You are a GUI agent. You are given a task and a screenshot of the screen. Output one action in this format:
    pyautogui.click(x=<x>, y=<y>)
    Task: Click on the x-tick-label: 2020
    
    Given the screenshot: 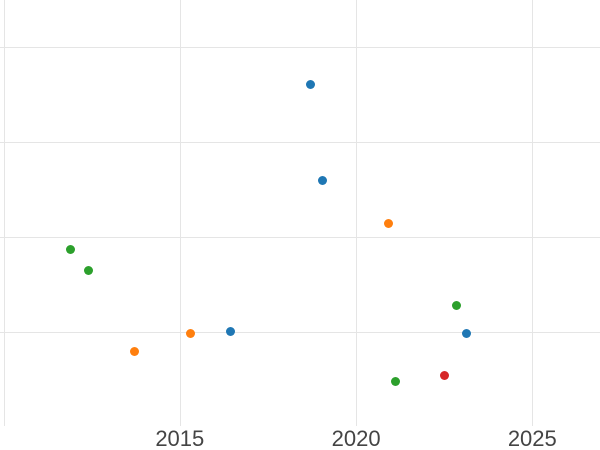 What is the action you would take?
    pyautogui.click(x=356, y=438)
    